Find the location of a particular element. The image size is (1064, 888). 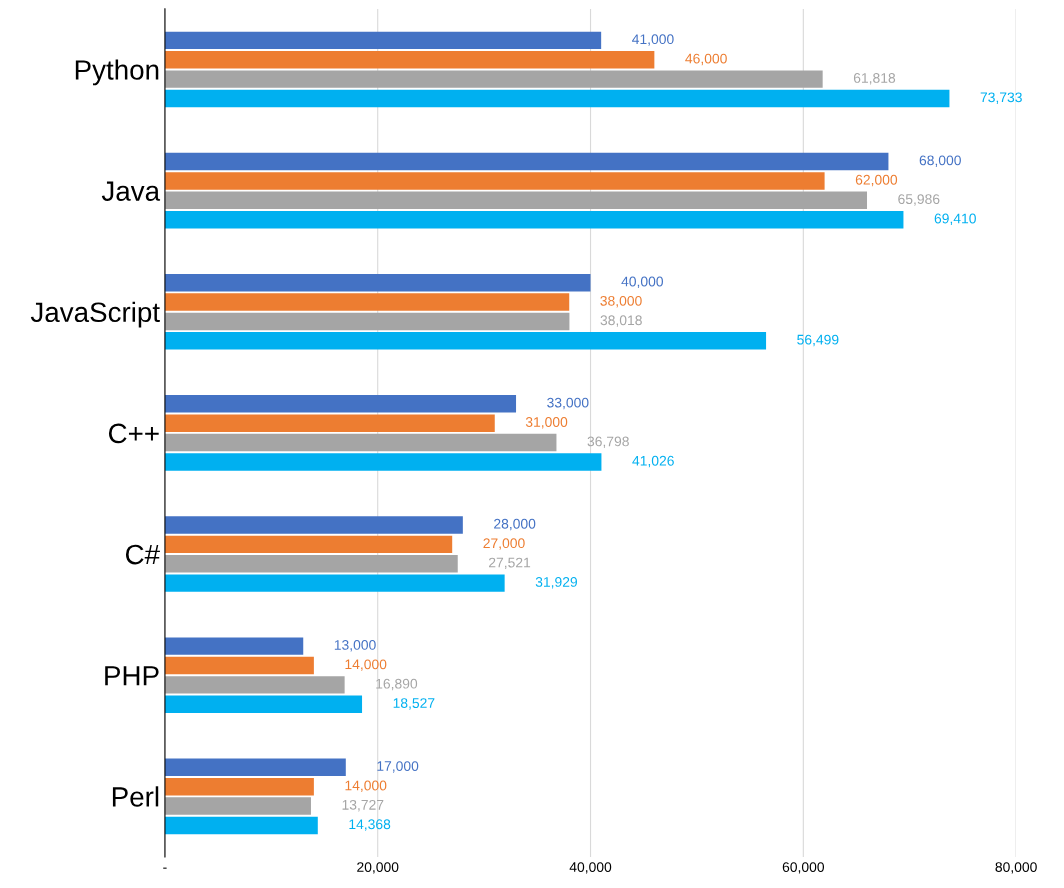

y-tick-label: Python is located at coordinates (117, 72).